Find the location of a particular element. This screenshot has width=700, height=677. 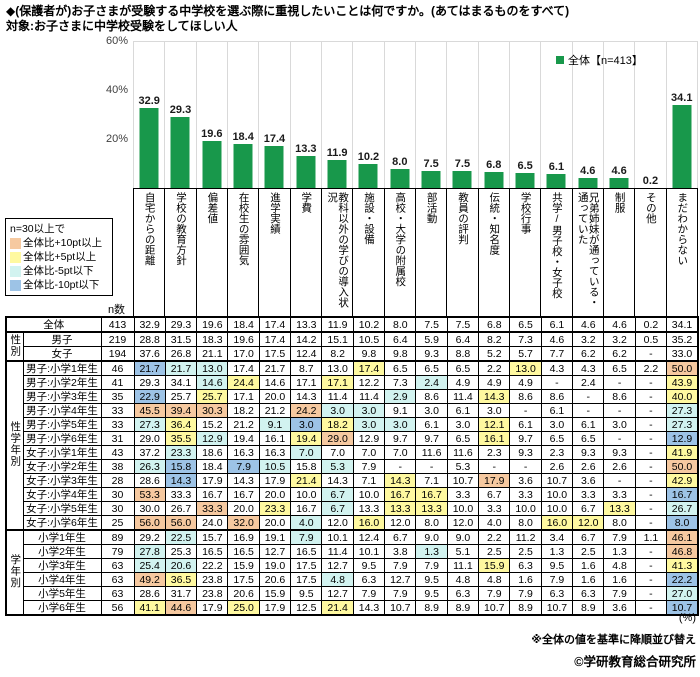

value-cell: 50.0 is located at coordinates (682, 466).